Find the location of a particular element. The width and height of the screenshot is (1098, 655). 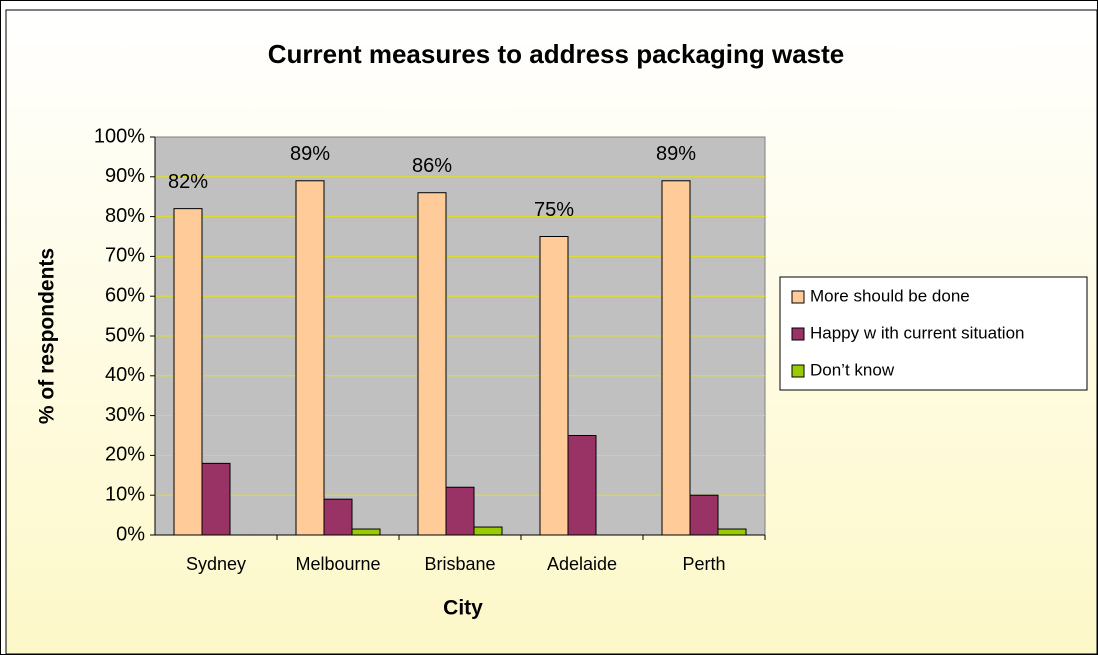

y-tick-label: 100% is located at coordinates (119, 136).